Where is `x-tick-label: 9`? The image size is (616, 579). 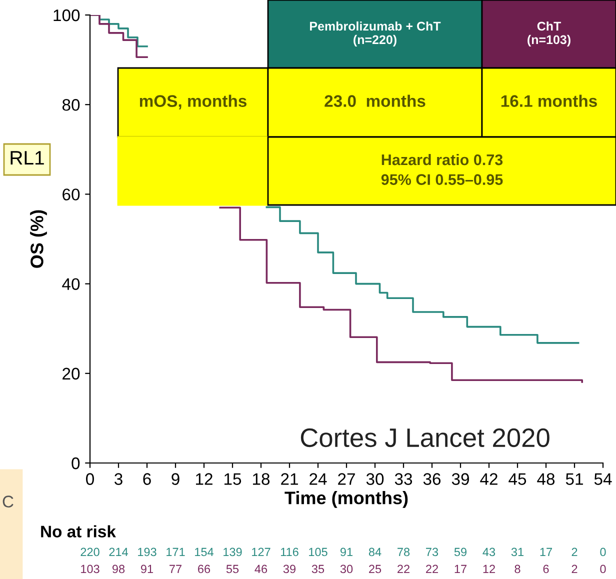
x-tick-label: 9 is located at coordinates (176, 479).